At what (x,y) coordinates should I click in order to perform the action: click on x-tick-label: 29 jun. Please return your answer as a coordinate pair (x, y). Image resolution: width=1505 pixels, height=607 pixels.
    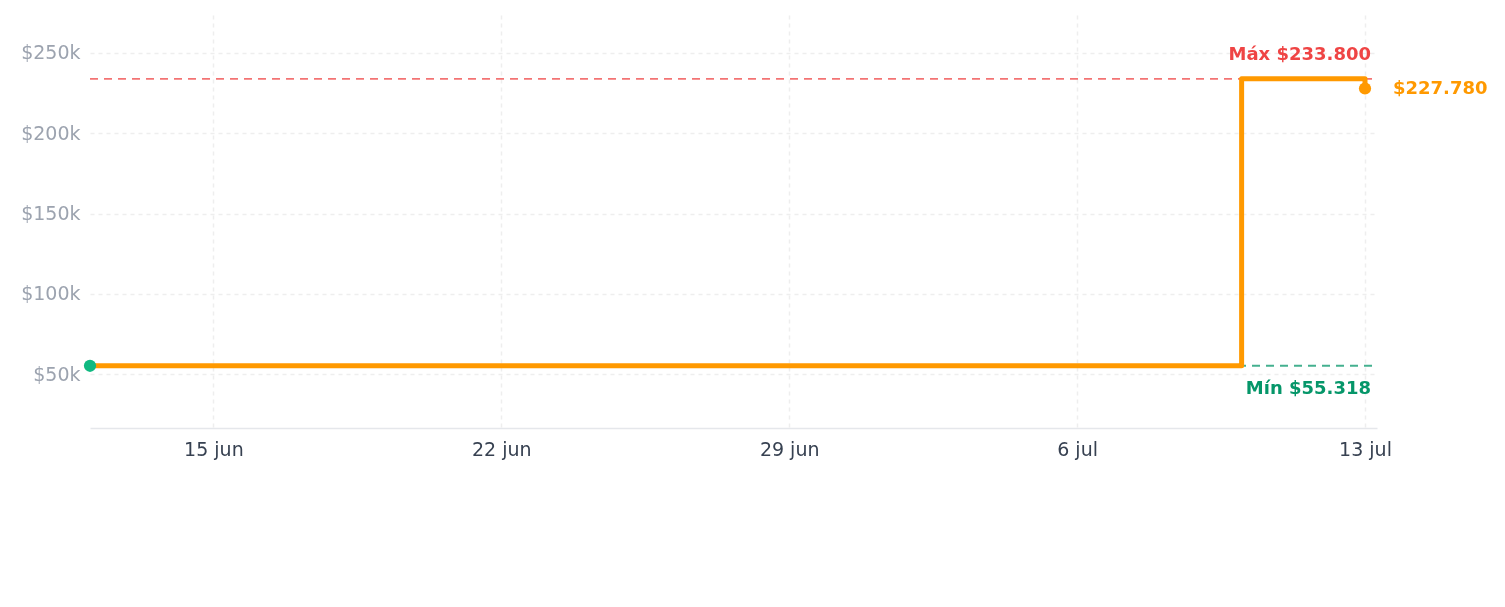
    Looking at the image, I should click on (789, 448).